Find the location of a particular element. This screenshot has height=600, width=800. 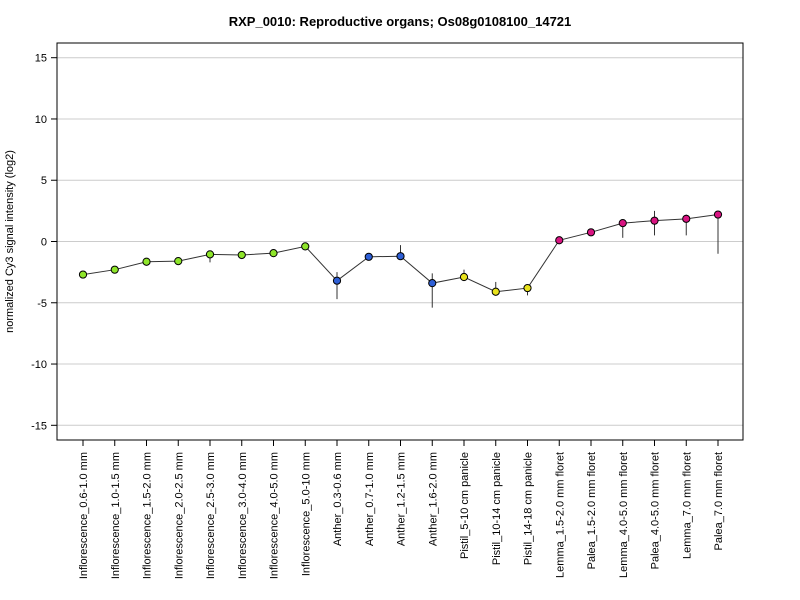

x-tick-label: Inflorescence_3.0-4.0 mm is located at coordinates (243, 515).